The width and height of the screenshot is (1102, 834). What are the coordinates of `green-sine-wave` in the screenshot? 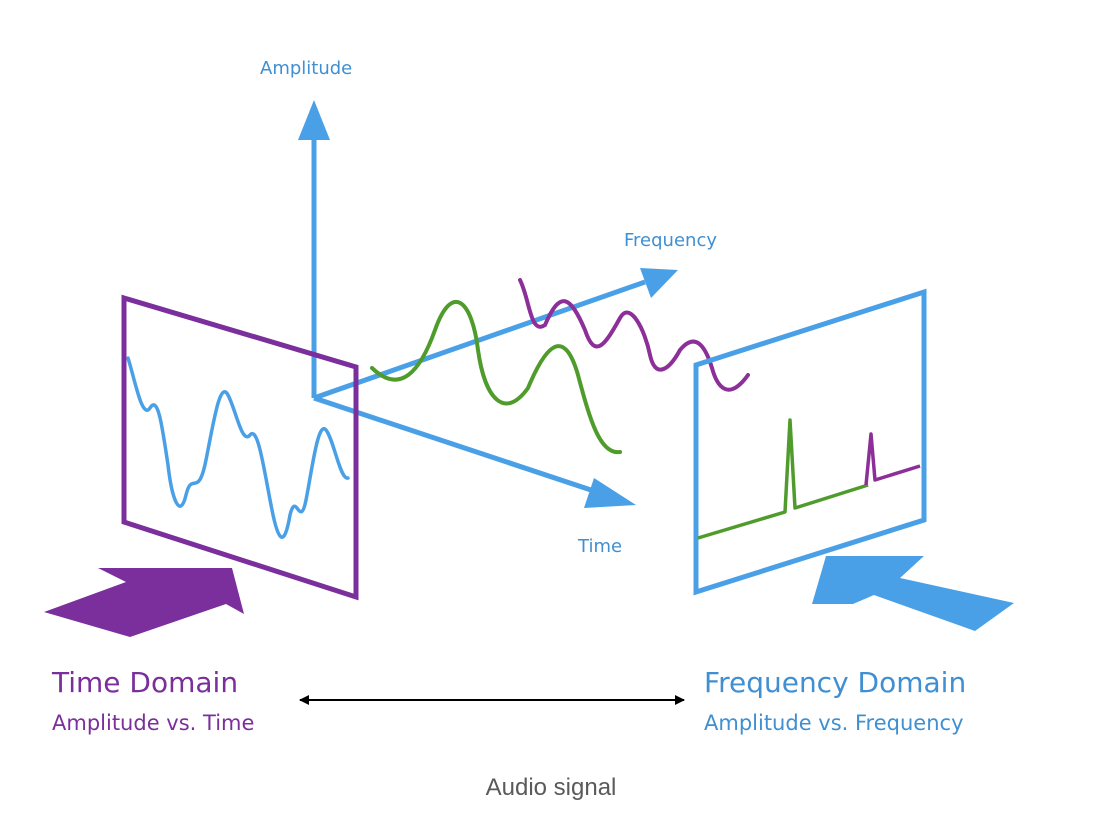 It's located at (496, 377).